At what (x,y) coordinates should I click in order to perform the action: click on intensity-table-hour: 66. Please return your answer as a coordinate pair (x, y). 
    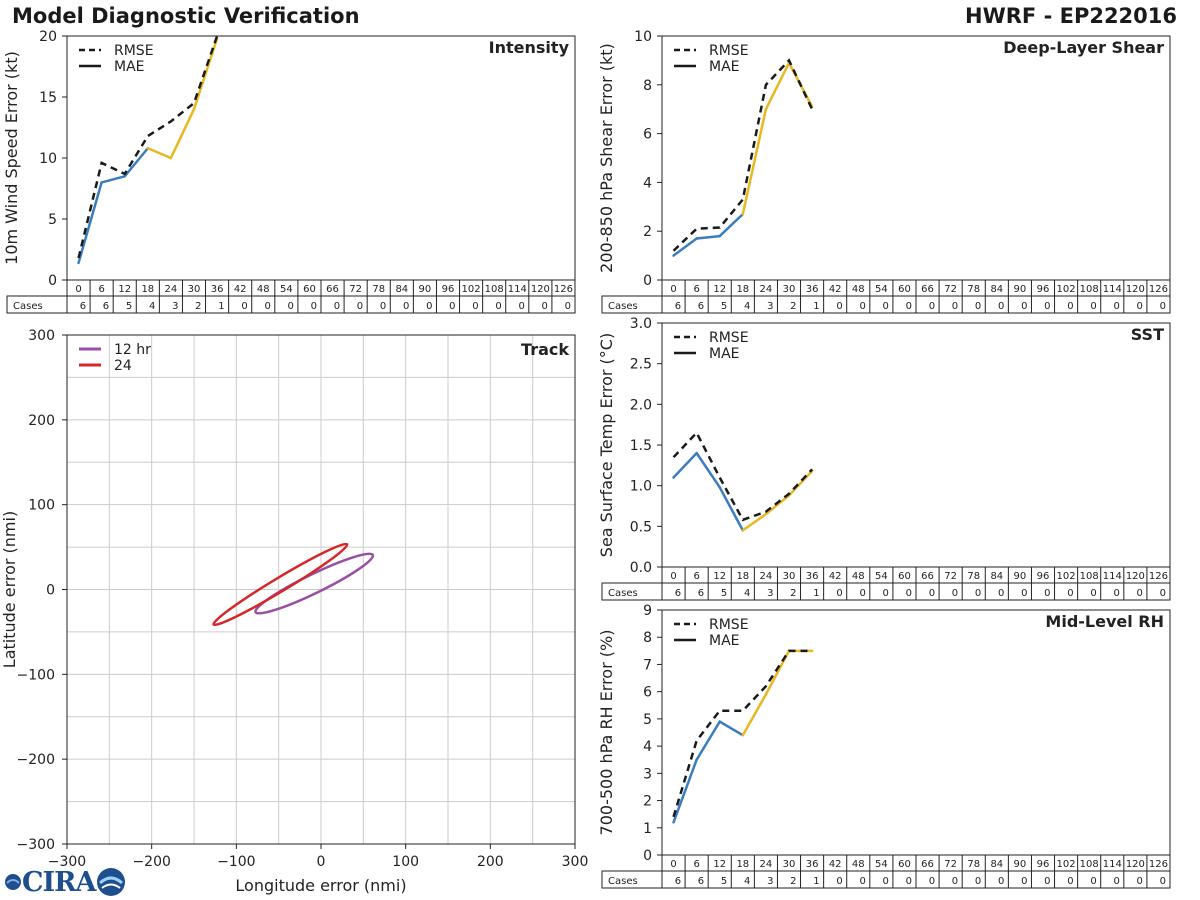
    Looking at the image, I should click on (332, 289).